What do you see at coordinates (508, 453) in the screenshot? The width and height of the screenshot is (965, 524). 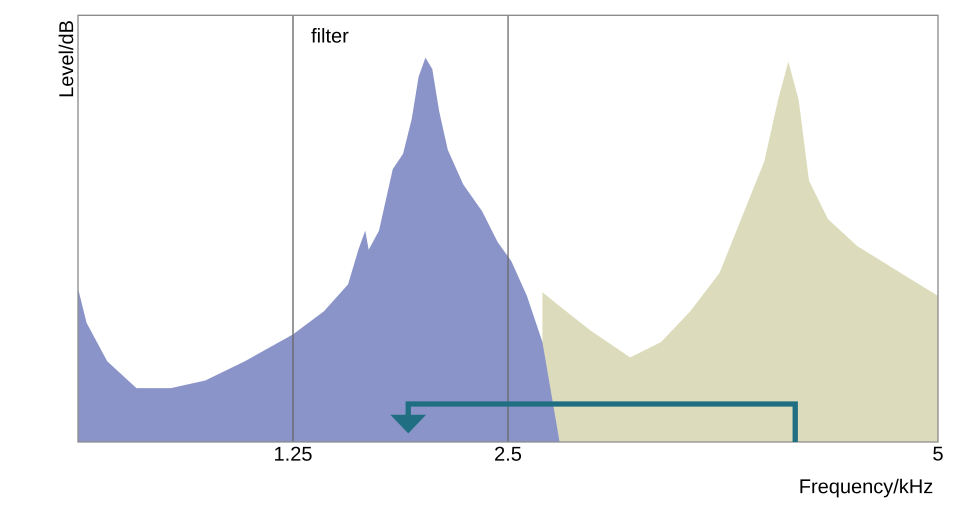 I see `x-tick-label: 2.5` at bounding box center [508, 453].